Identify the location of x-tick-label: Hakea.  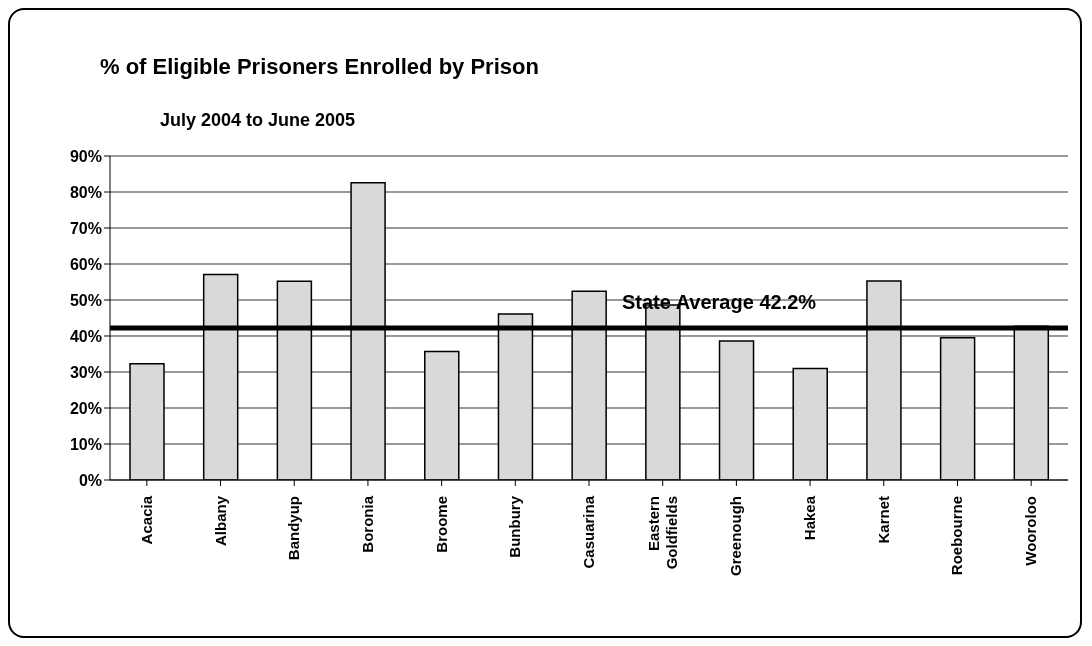
(810, 518).